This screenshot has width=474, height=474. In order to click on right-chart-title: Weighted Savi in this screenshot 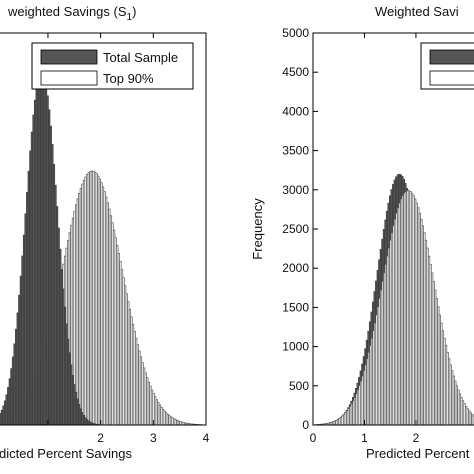, I will do `click(417, 11)`.